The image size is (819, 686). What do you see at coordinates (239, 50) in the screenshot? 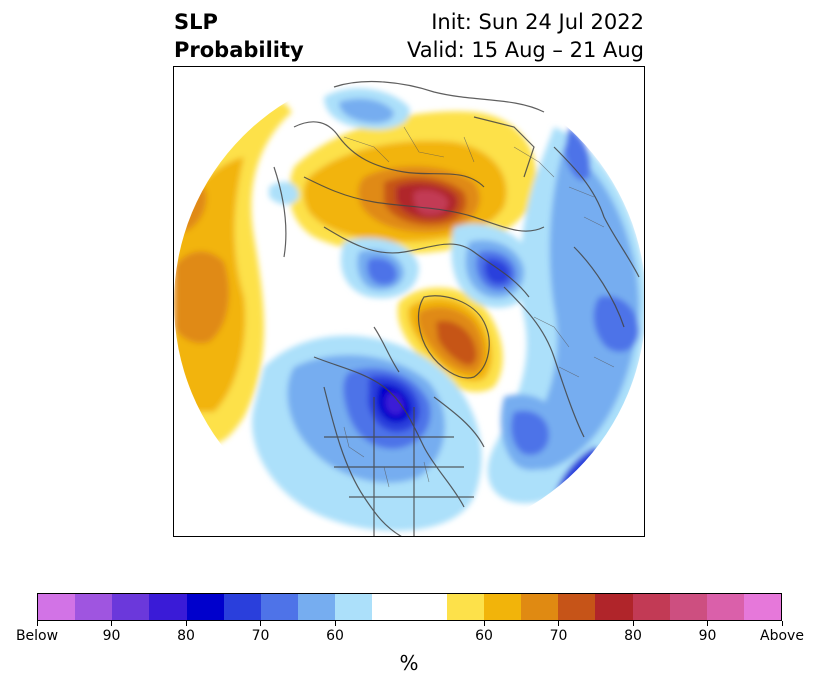
I see `title-line-2: Probability` at bounding box center [239, 50].